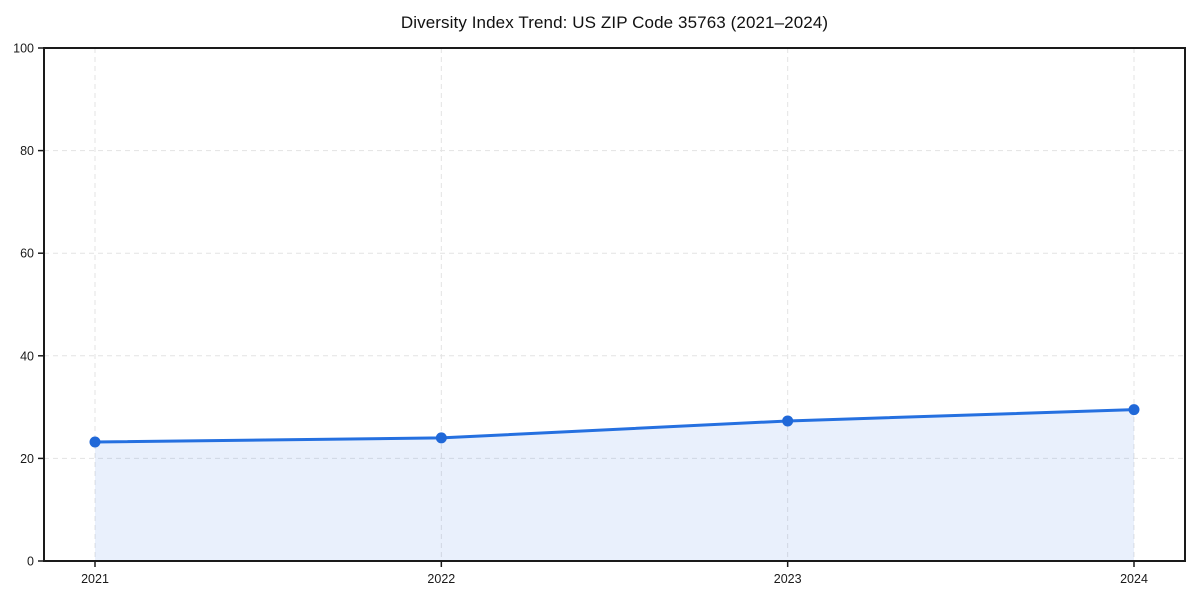 This screenshot has height=600, width=1200. What do you see at coordinates (27, 356) in the screenshot?
I see `y-tick-label: 40` at bounding box center [27, 356].